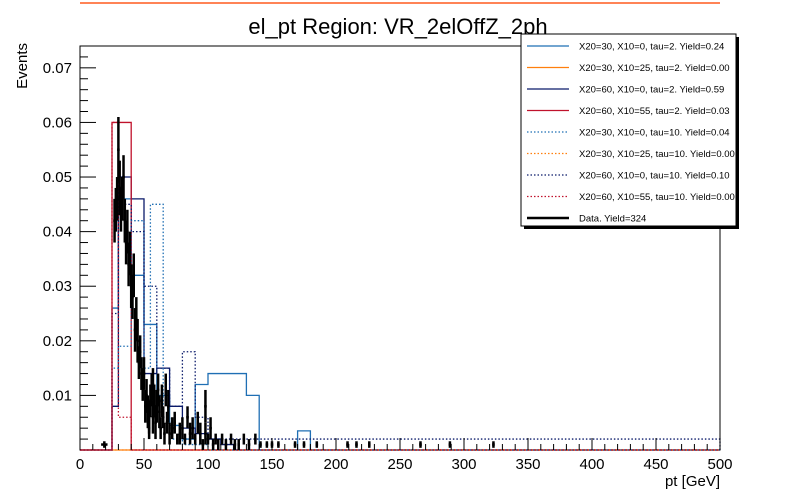  Describe the element at coordinates (57, 286) in the screenshot. I see `y-tick-label: 0.03` at that location.